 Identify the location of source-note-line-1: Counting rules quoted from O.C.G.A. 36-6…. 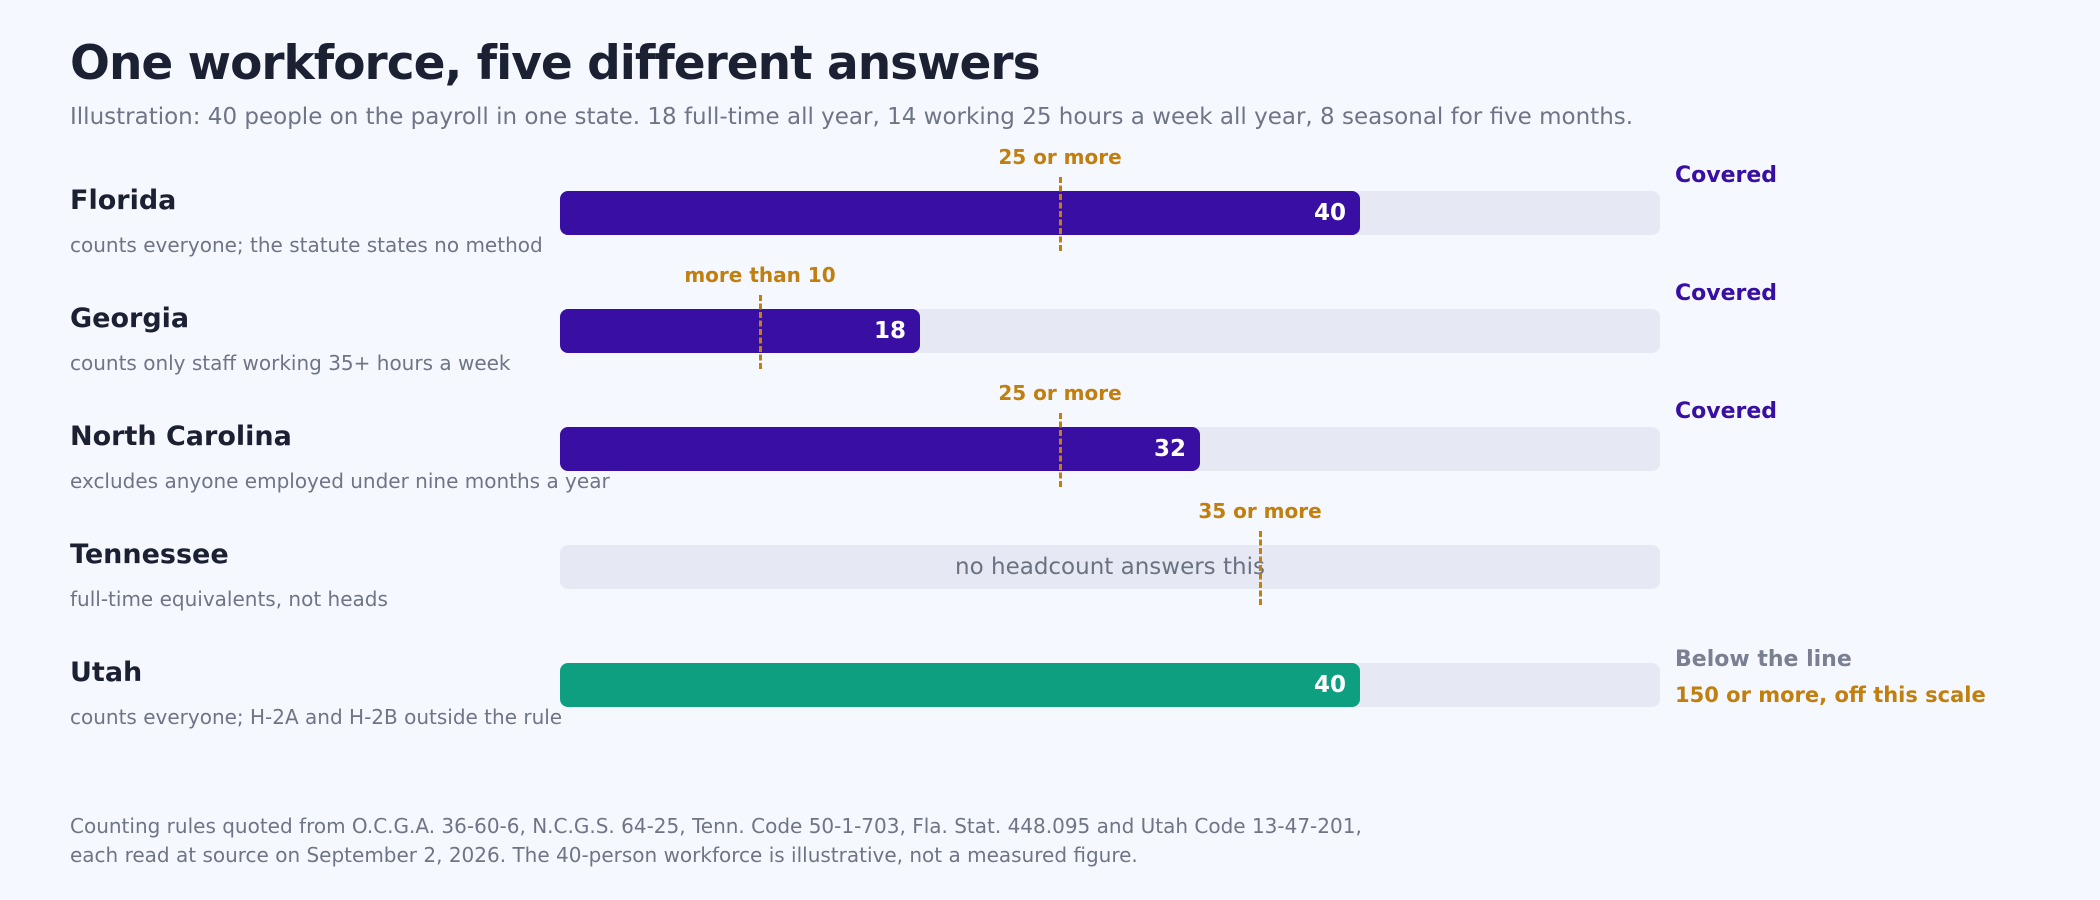
(716, 826).